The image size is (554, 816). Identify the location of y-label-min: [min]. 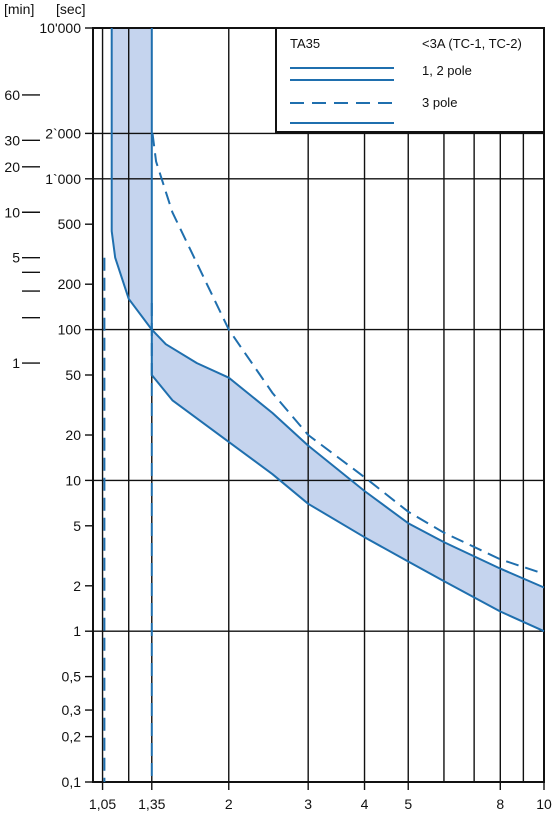
(19, 9).